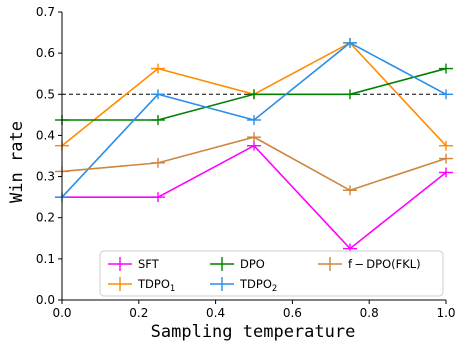  I want to click on y-tick-label: 0.6, so click(45, 53).